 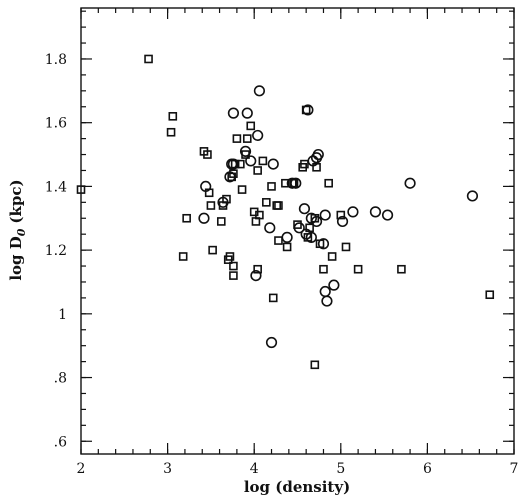 I want to click on y-tick-label: 1.8, so click(x=56, y=60).